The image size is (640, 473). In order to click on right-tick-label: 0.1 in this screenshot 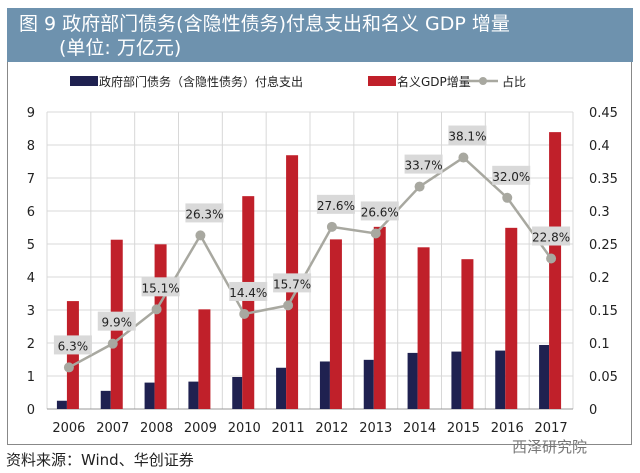, I will do `click(599, 344)`.